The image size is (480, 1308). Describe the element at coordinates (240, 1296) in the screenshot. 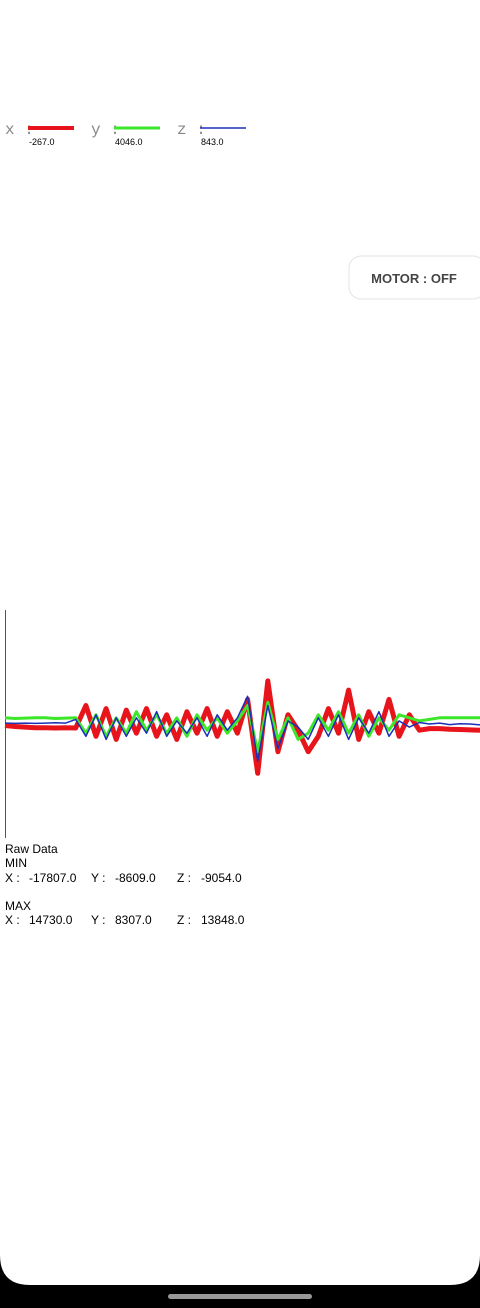

I see `home-indicator` at that location.